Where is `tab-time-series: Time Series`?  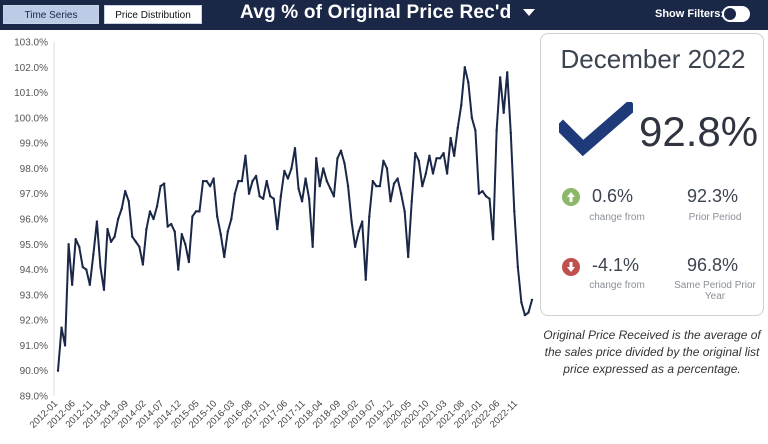 tab-time-series: Time Series is located at coordinates (51, 14).